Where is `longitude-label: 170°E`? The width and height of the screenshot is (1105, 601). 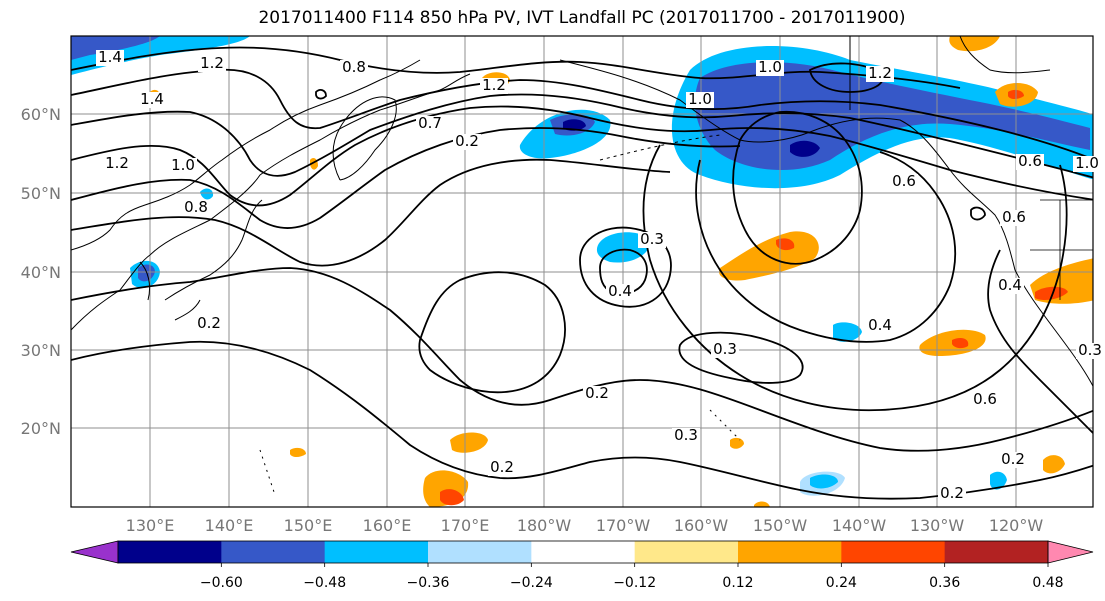
longitude-label: 170°E is located at coordinates (465, 525).